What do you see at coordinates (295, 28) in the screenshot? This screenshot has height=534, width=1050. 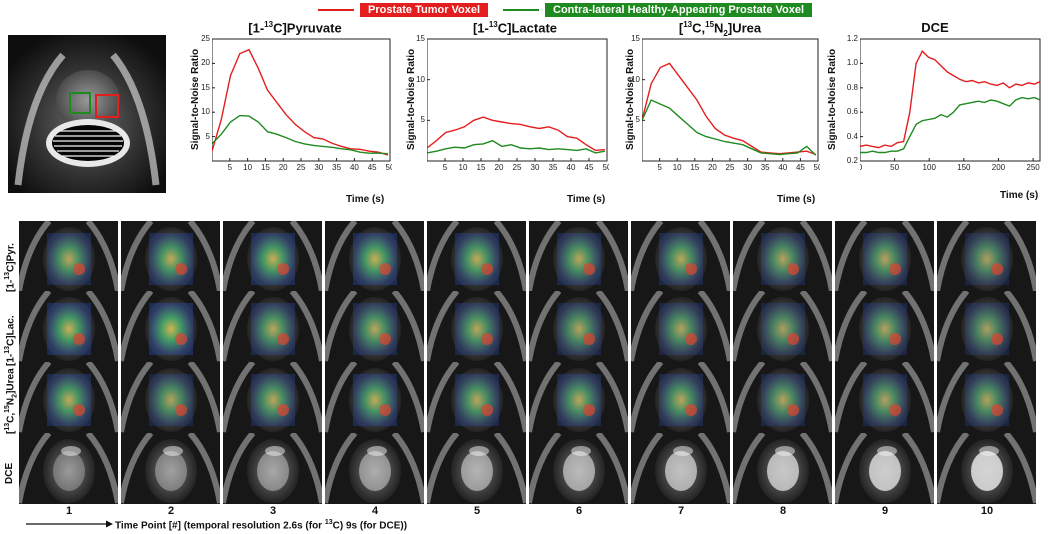 I see `chart-1-title: [1-13C]Pyruvate` at bounding box center [295, 28].